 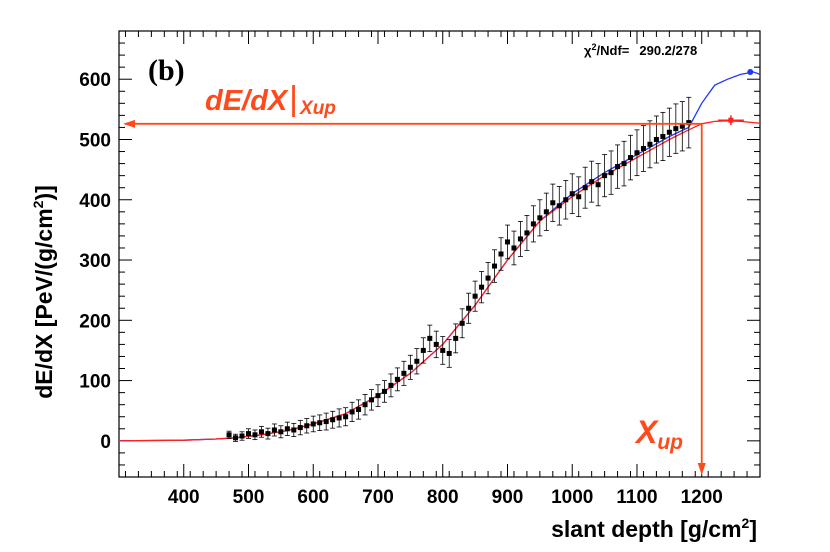 I want to click on dedx-annotation-sub: Xup, so click(x=317, y=108).